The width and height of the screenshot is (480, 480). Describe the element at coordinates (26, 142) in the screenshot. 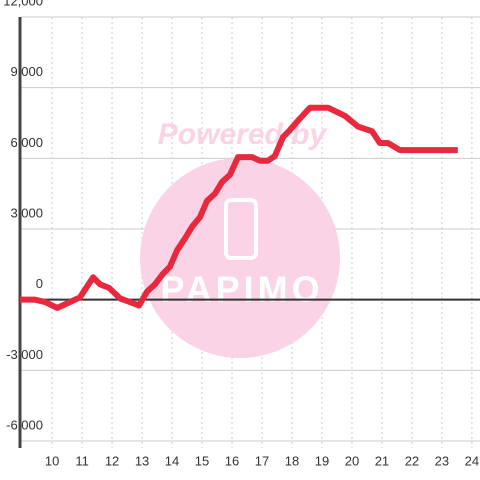

I see `y-tick-label: 6,000` at that location.